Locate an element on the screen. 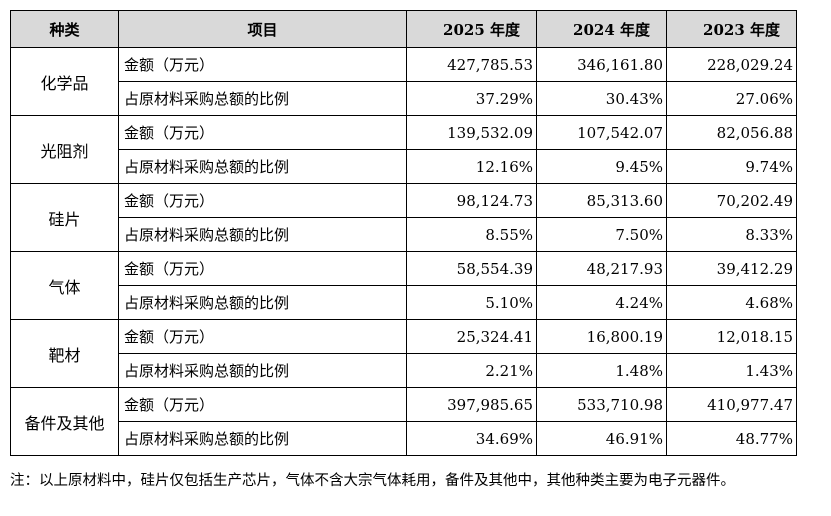 The height and width of the screenshot is (516, 831). table-row: 占原材料采购总额的比例 34.69% 46.91% 48.77% is located at coordinates (404, 438).